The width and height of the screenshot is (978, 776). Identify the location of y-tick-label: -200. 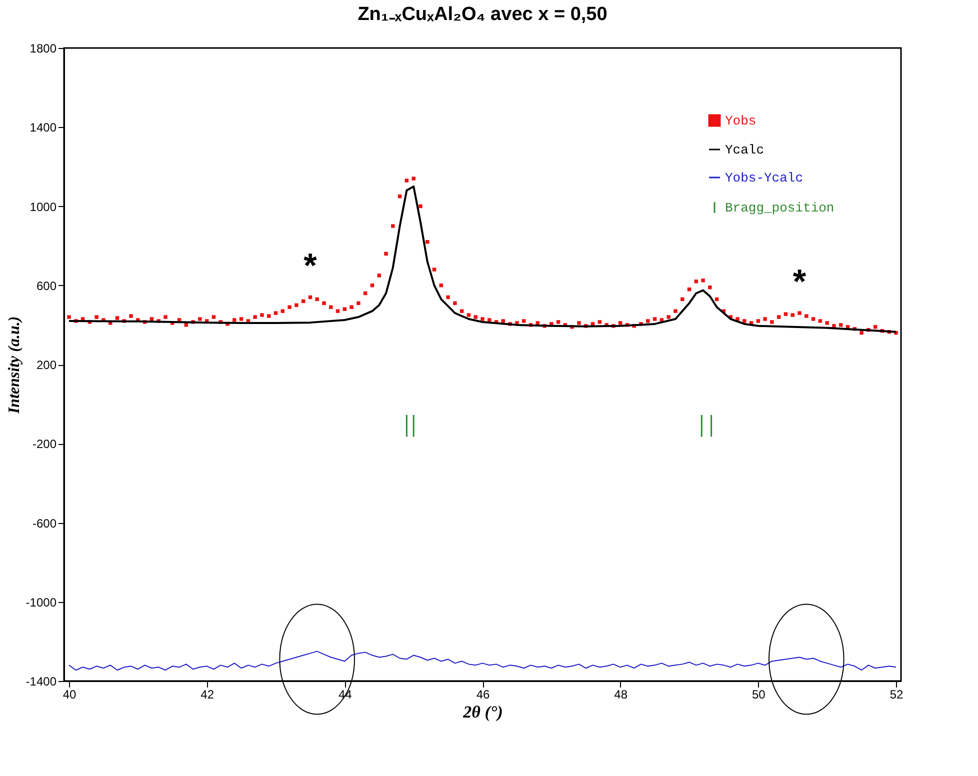
(44, 444).